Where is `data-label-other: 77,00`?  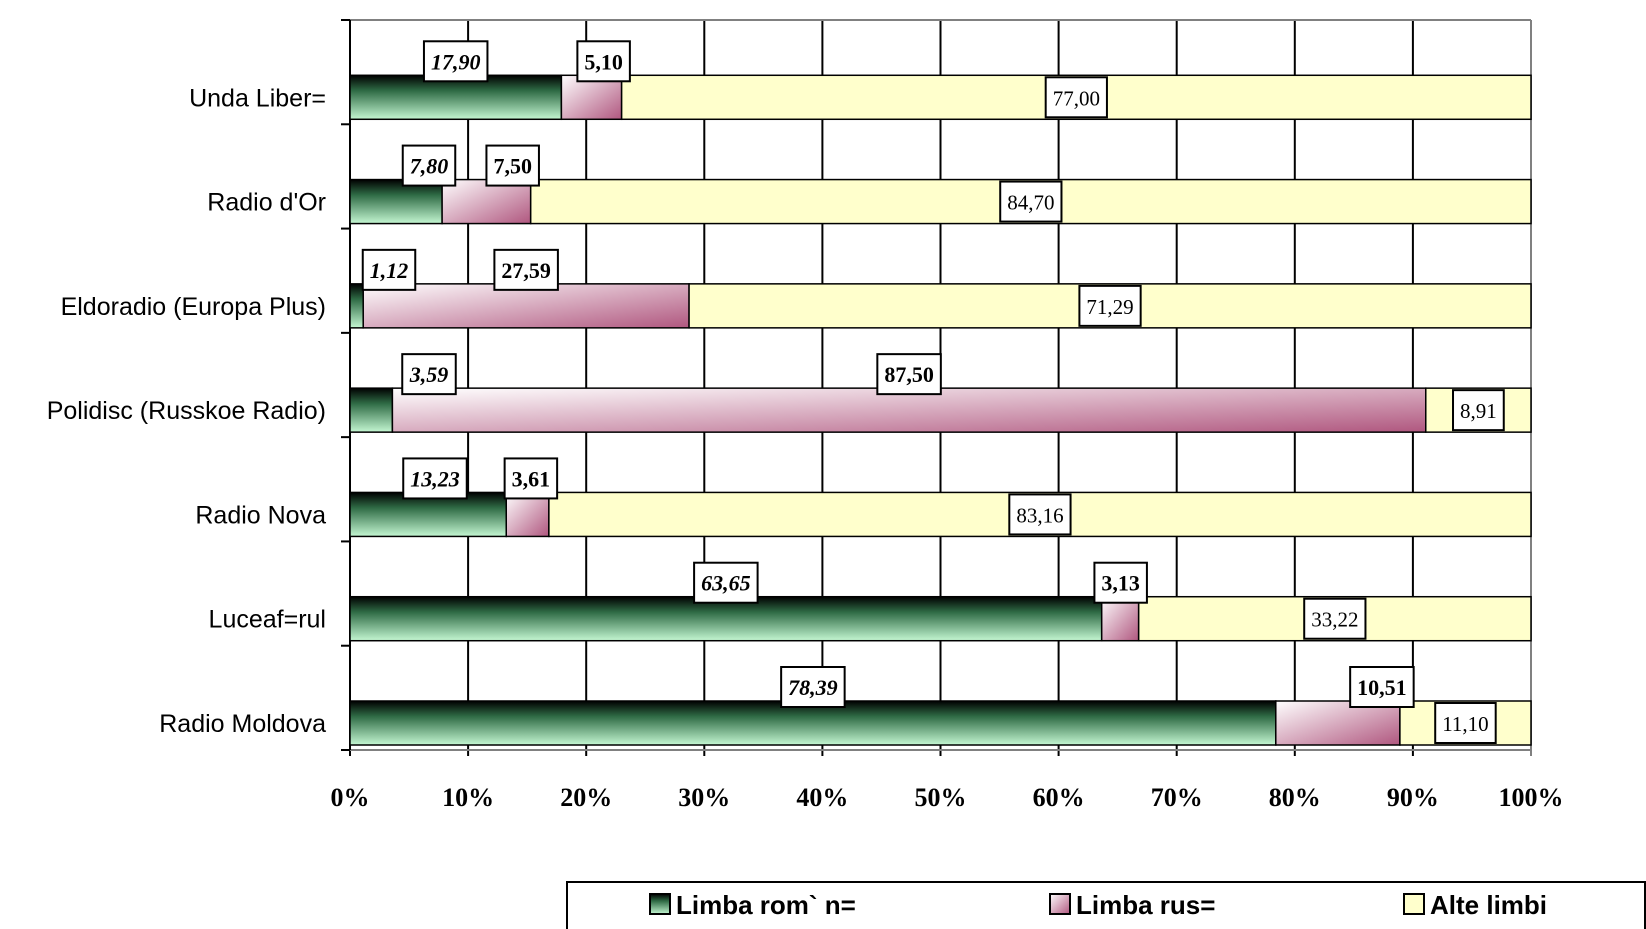 data-label-other: 77,00 is located at coordinates (1076, 97).